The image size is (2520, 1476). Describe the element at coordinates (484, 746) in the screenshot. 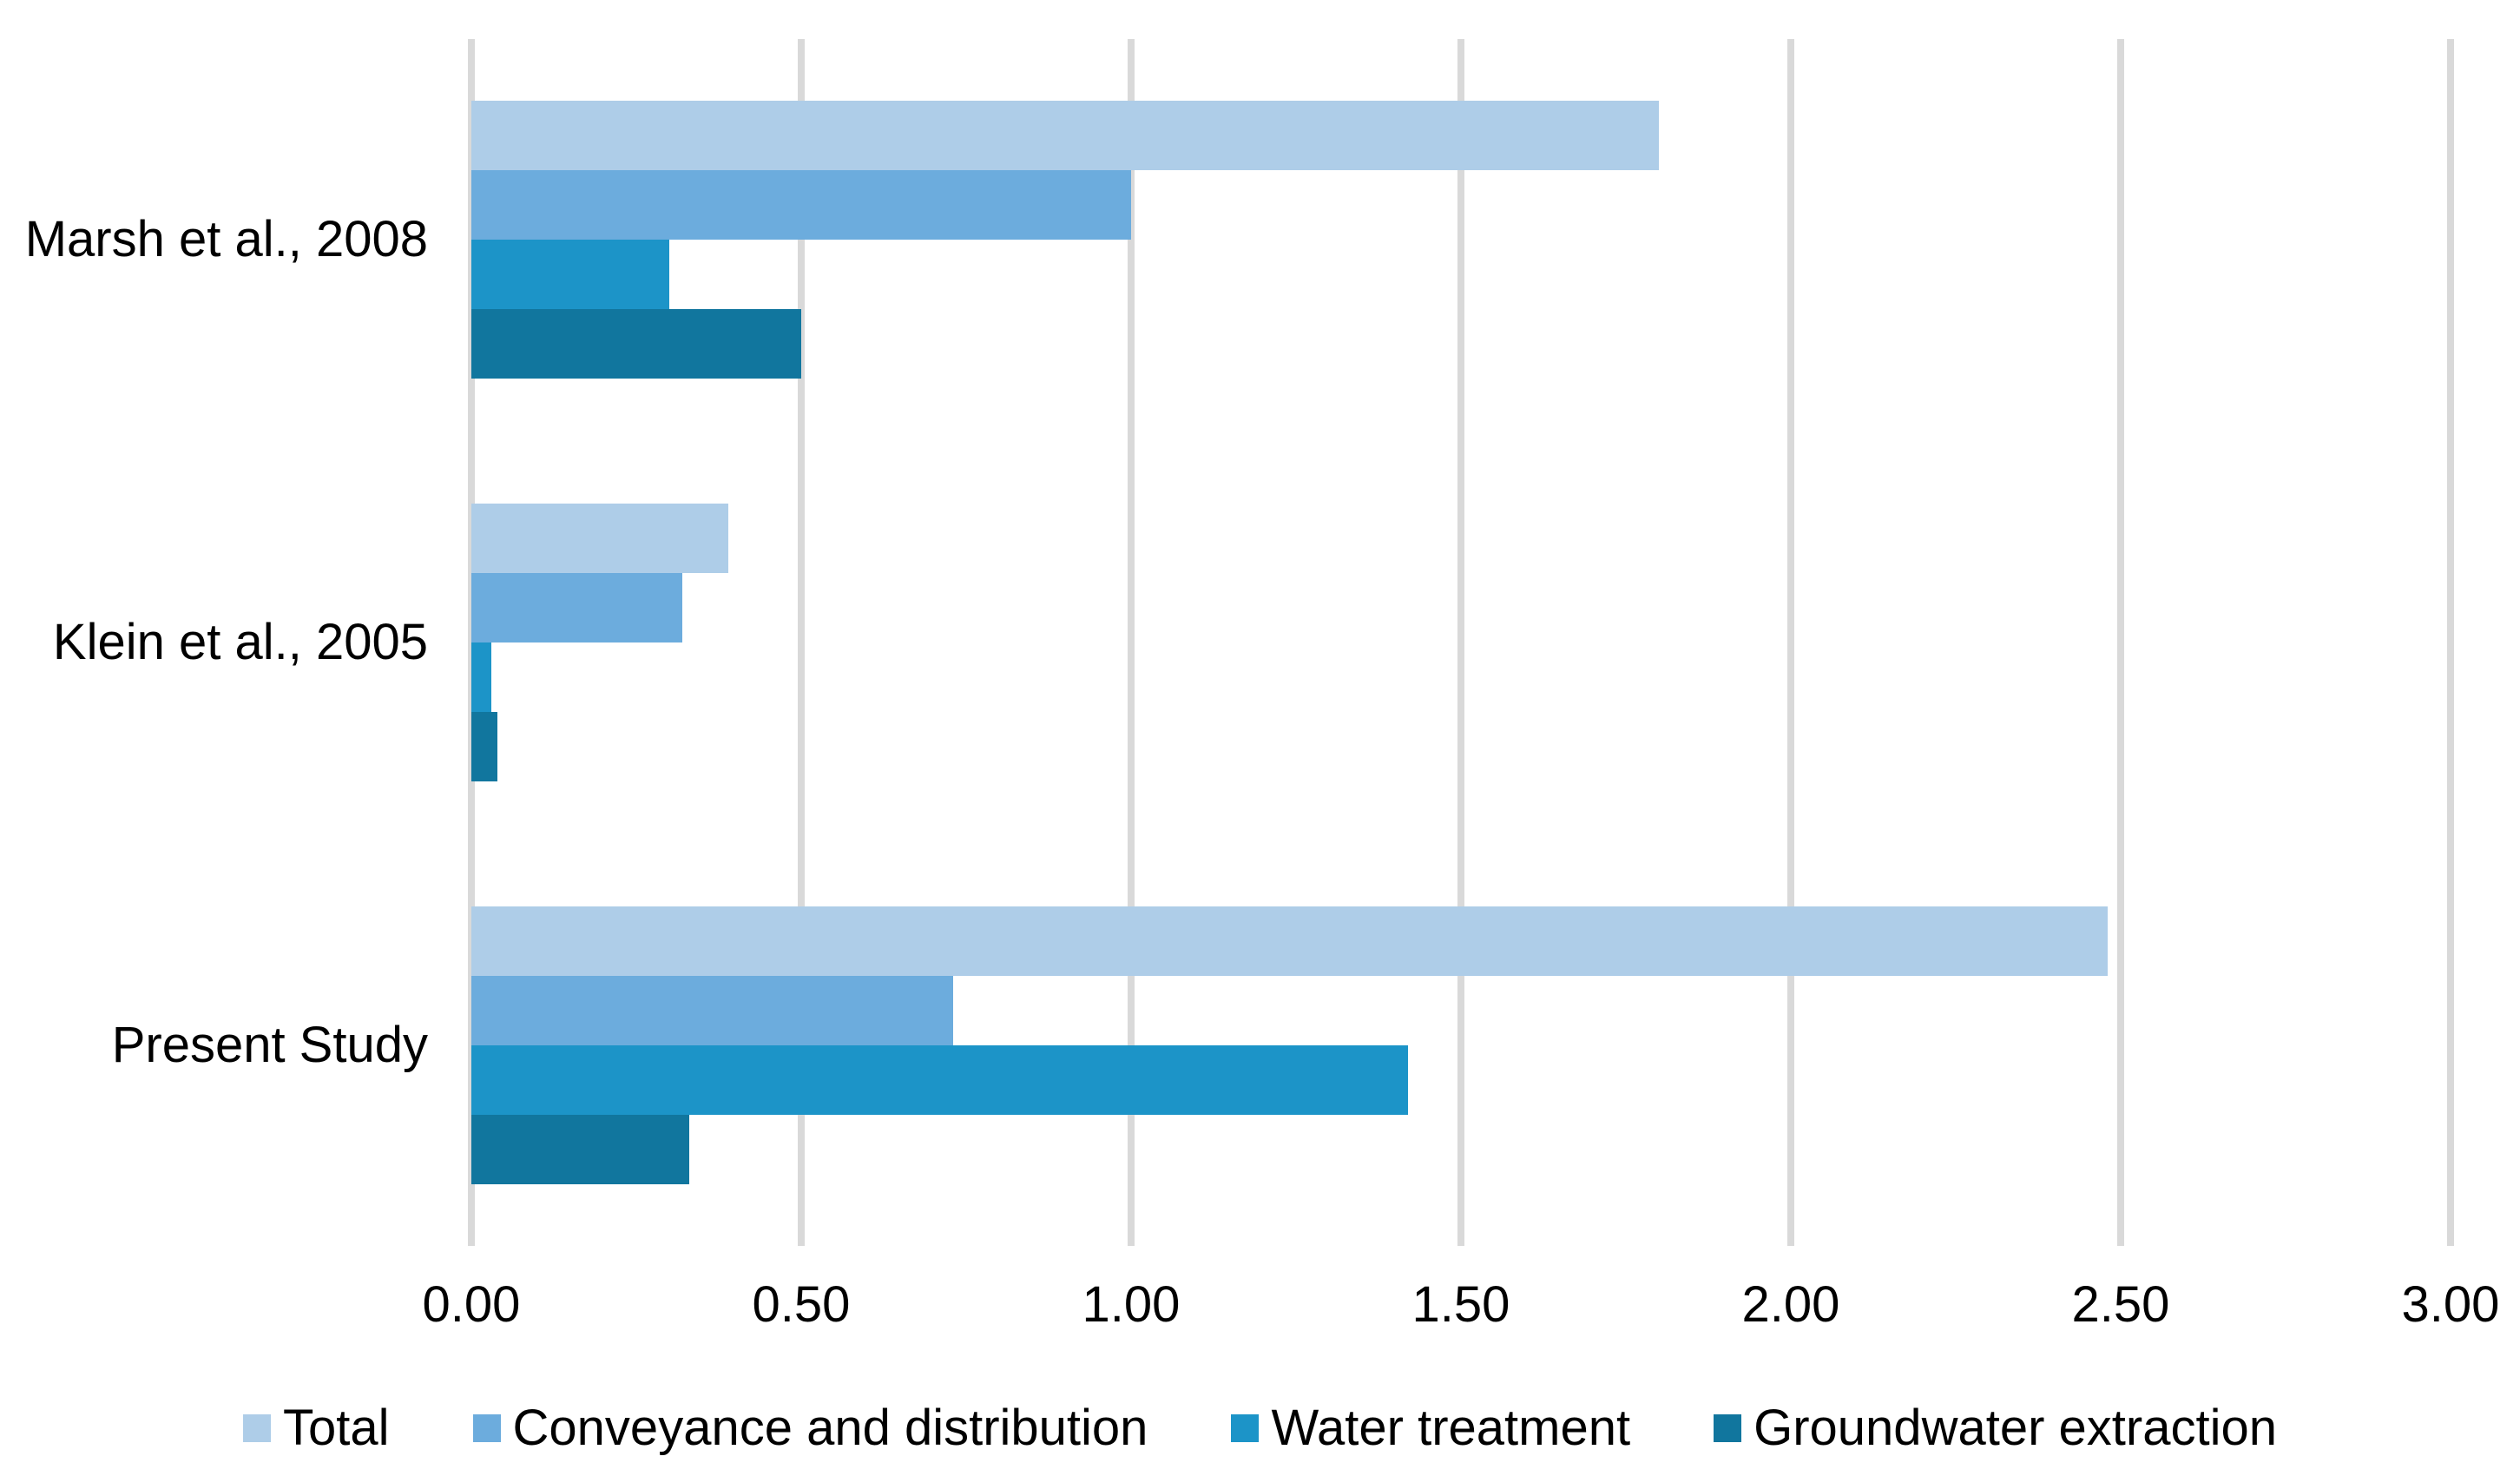

I see `bar-groundwater-extraction-klein-et-al-2005` at that location.